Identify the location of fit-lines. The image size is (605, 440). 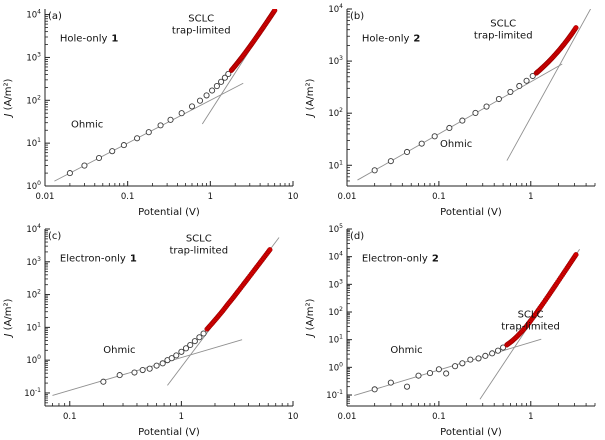
(165, 95).